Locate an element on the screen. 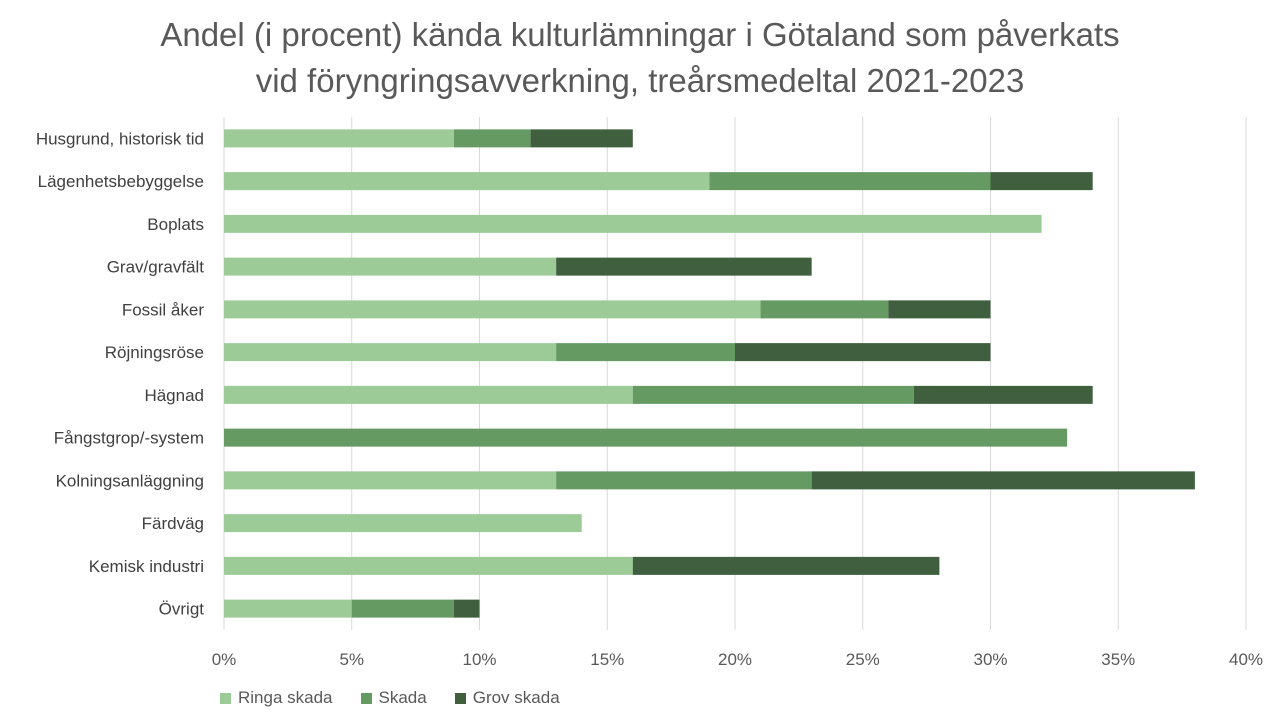  x-tick-label: 40% is located at coordinates (1246, 659).